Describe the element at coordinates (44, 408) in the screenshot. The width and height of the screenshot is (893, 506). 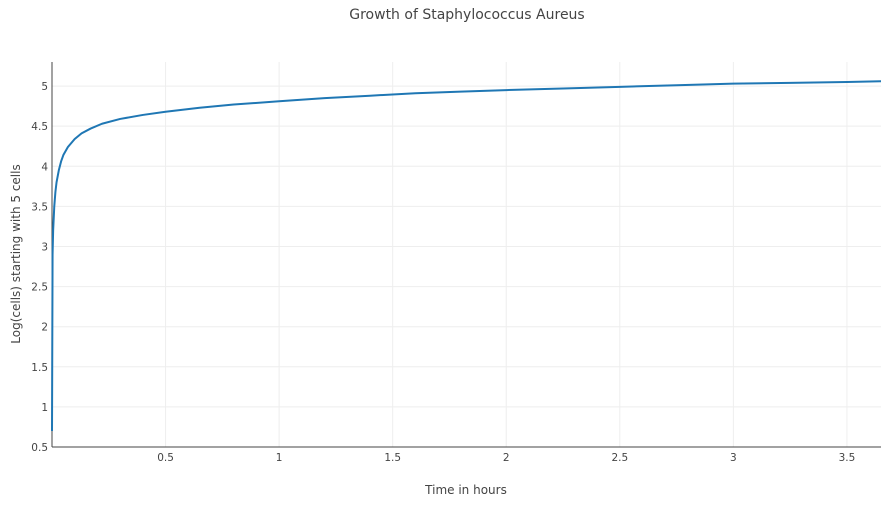
I see `y-tick-label: 1` at that location.